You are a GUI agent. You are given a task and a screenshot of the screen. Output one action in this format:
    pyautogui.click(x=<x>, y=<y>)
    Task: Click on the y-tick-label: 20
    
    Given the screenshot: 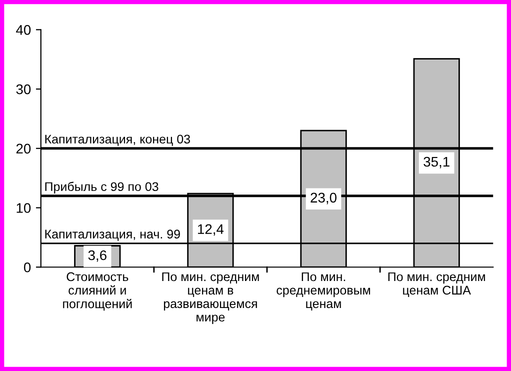 What is the action you would take?
    pyautogui.click(x=23, y=149)
    